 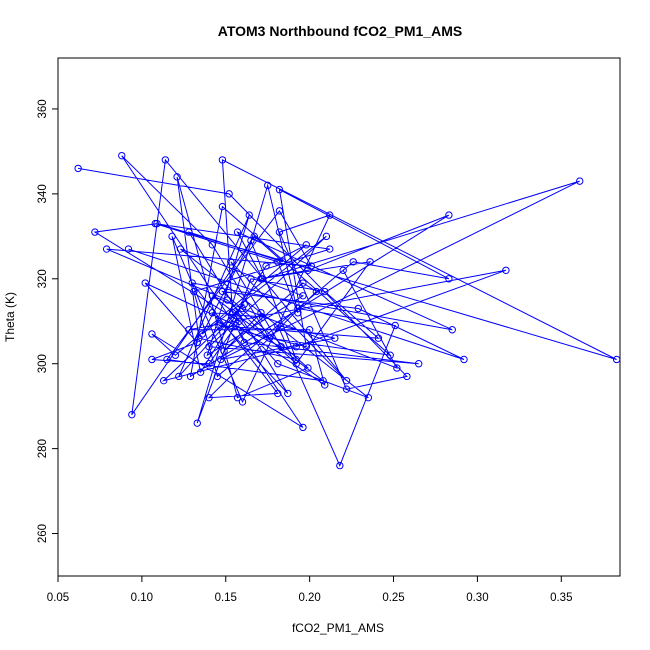 What do you see at coordinates (309, 598) in the screenshot?
I see `x-tick-label: 0.20` at bounding box center [309, 598].